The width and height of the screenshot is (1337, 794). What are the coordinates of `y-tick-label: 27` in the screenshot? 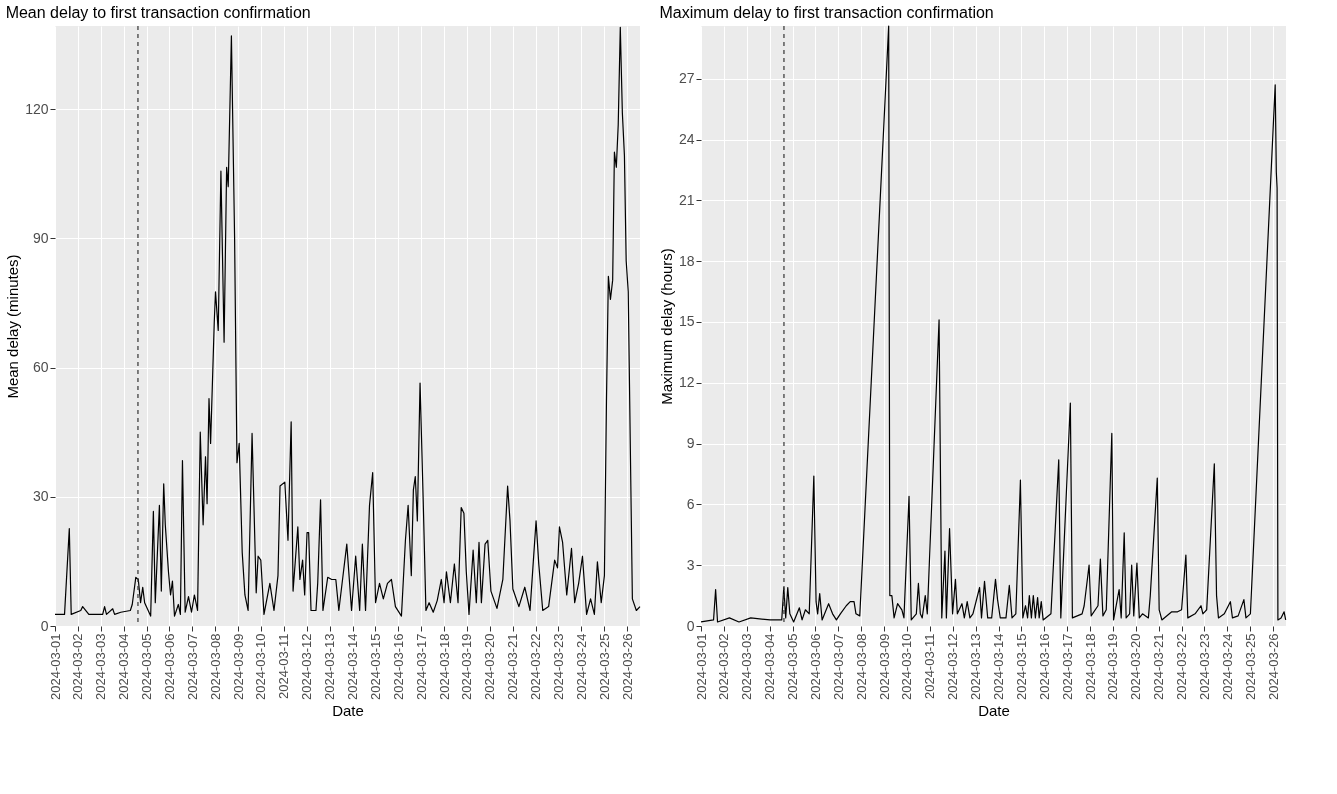 It's located at (686, 78).